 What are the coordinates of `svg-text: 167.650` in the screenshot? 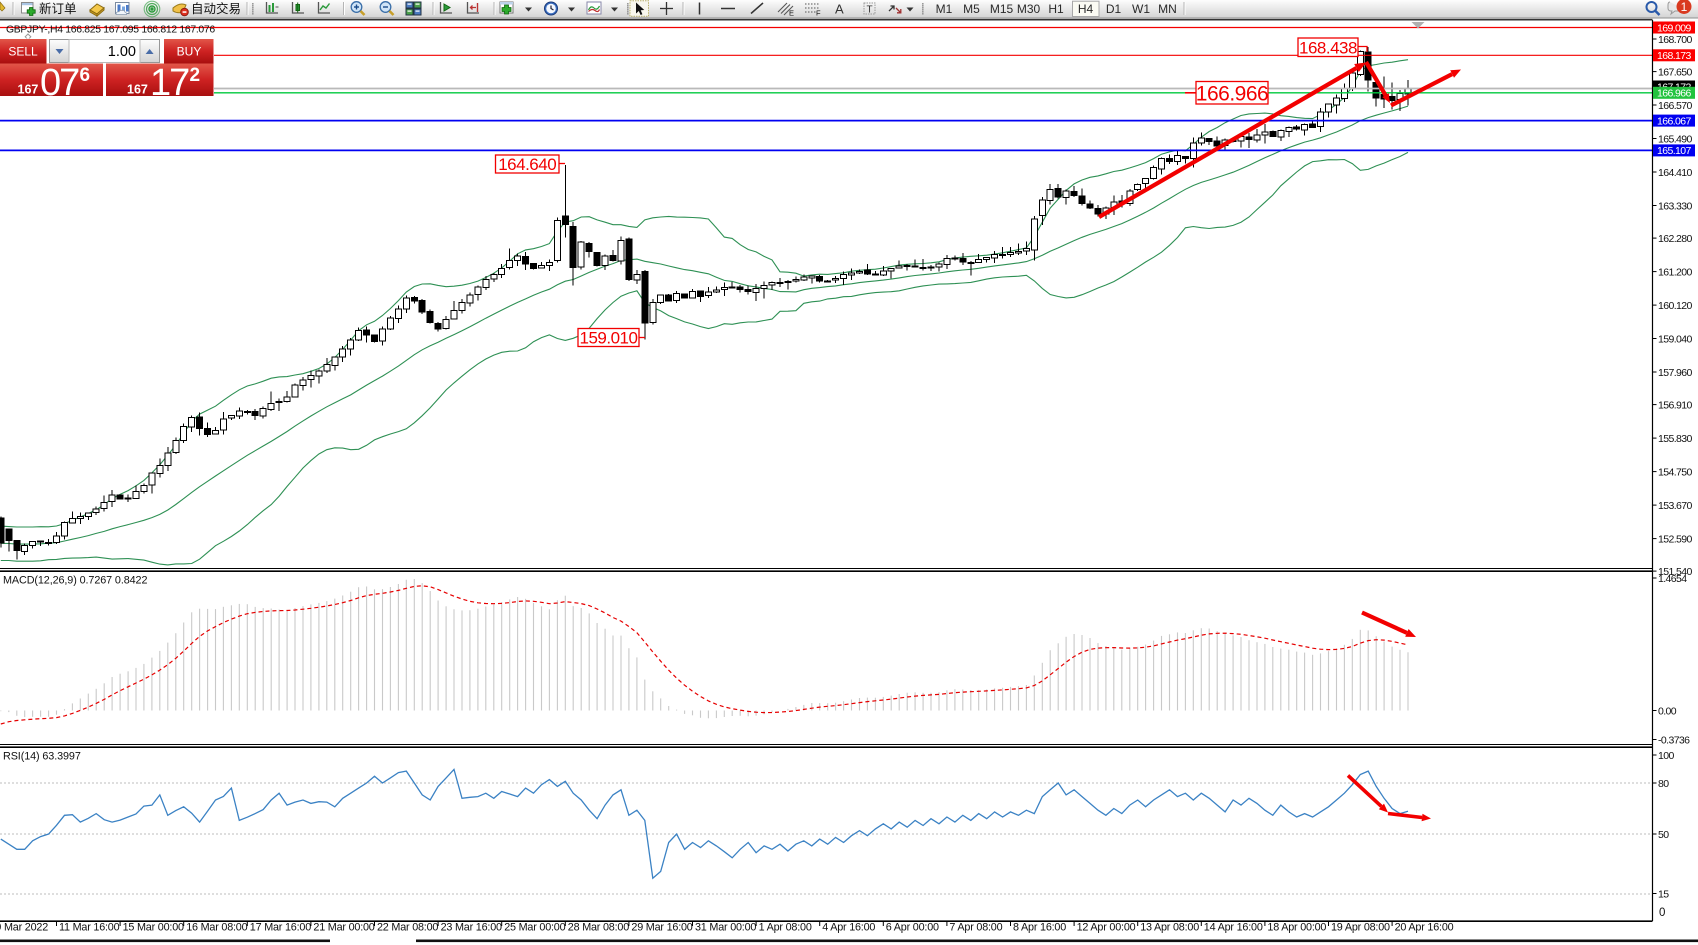 It's located at (1675, 72).